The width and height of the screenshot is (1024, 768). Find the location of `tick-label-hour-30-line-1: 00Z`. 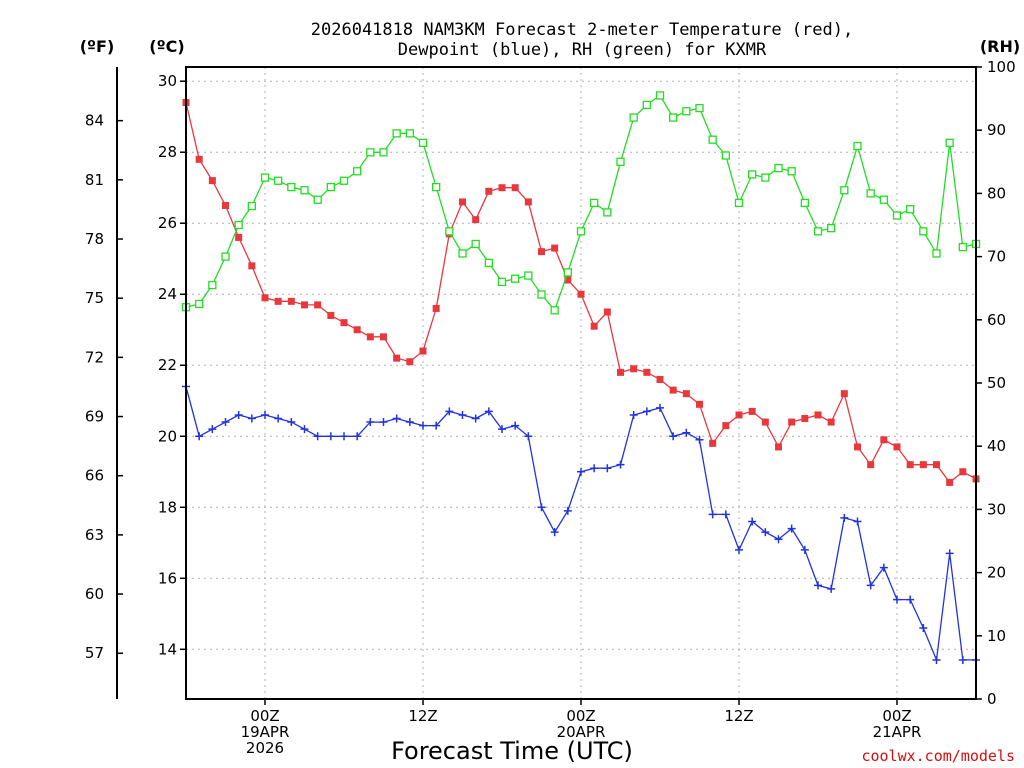

tick-label-hour-30-line-1: 00Z is located at coordinates (580, 716).